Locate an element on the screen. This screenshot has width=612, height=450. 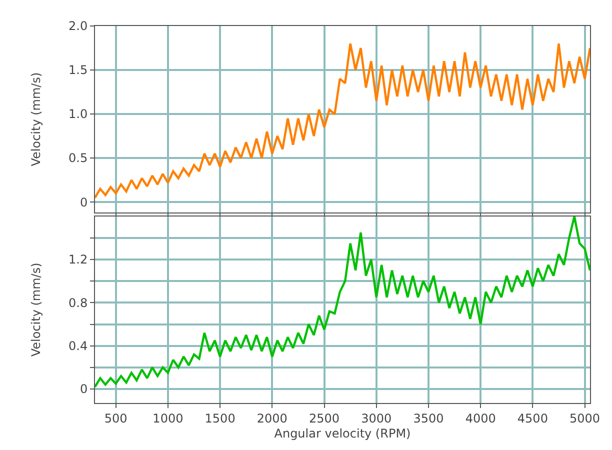
y-tick-label: 0.8 is located at coordinates (78, 303).